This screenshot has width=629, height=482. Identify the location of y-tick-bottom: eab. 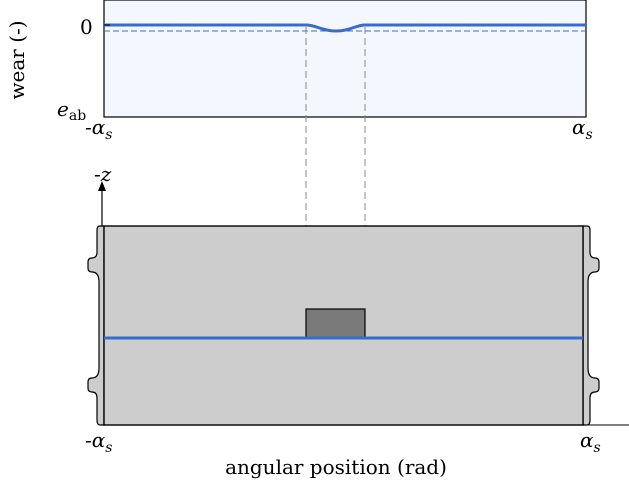
(71, 110).